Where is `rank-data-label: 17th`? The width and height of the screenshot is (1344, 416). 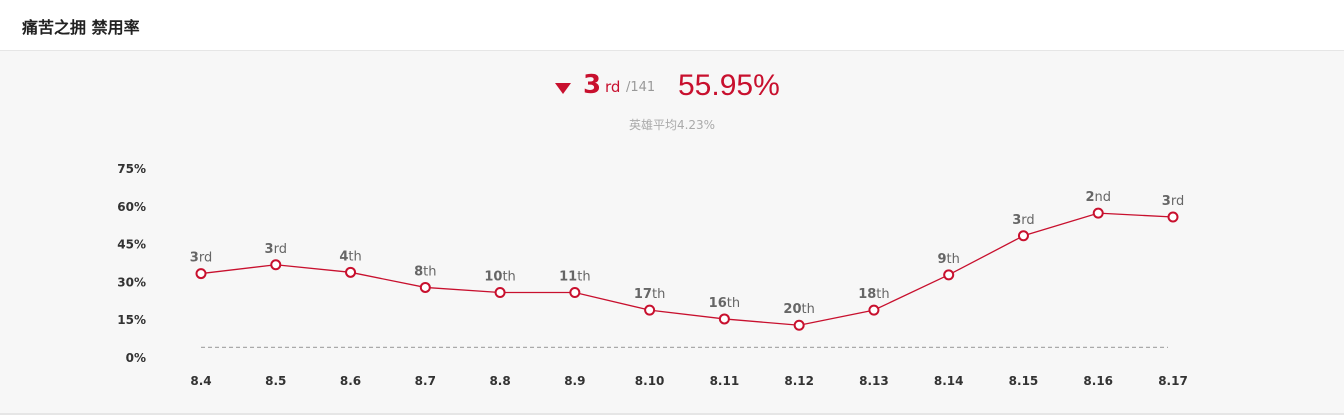
rank-data-label: 17th is located at coordinates (649, 294).